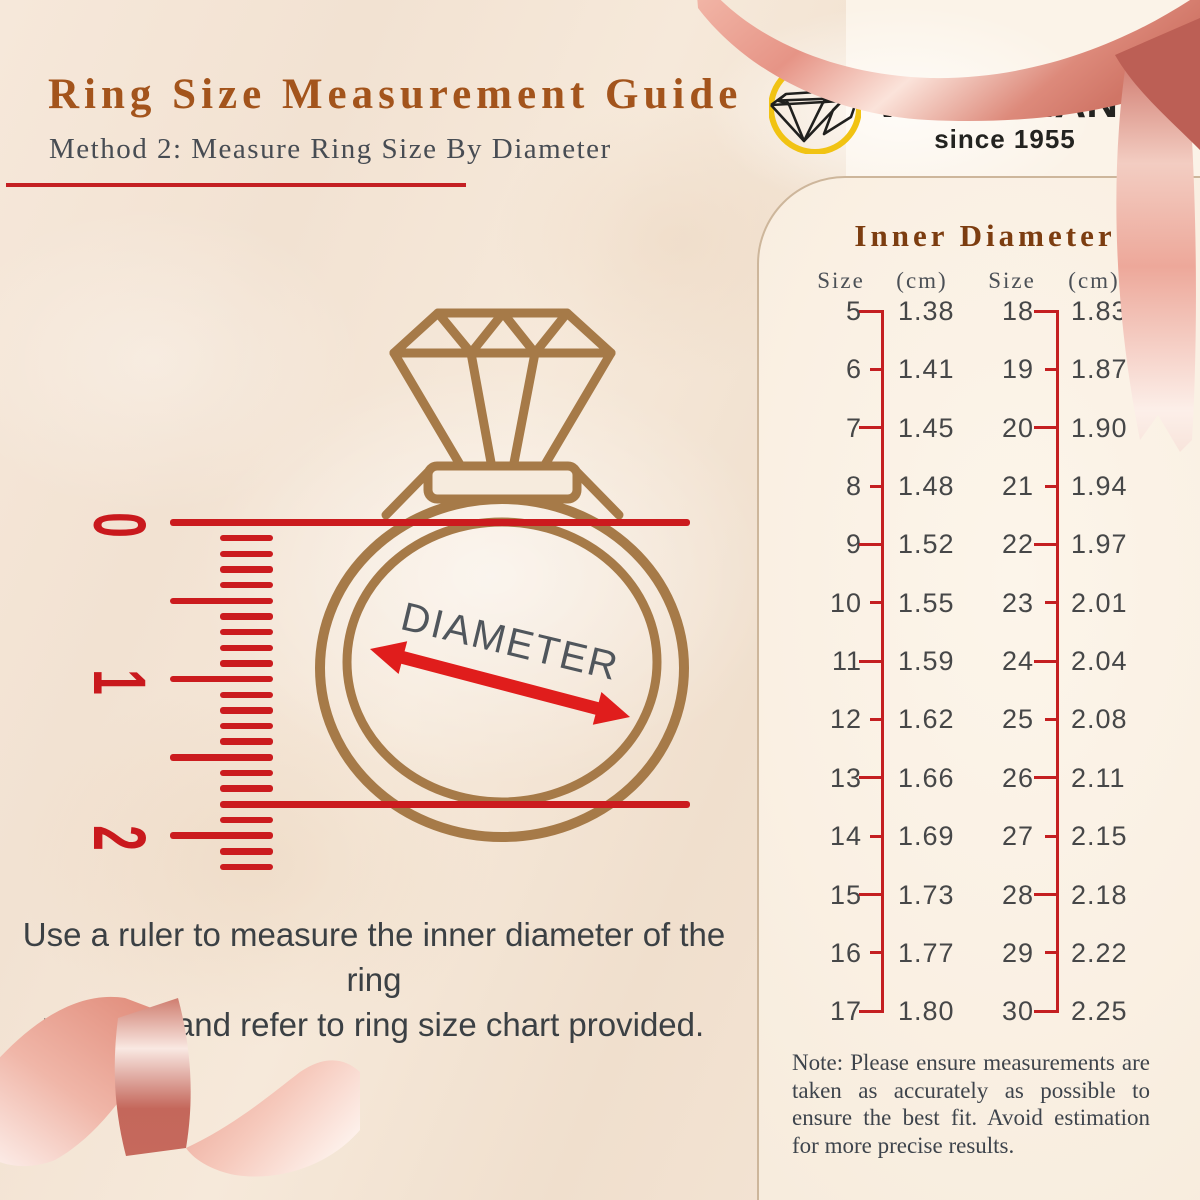 This screenshot has height=1200, width=1200. Describe the element at coordinates (1094, 280) in the screenshot. I see `col-header-cm-2: (cm)` at that location.